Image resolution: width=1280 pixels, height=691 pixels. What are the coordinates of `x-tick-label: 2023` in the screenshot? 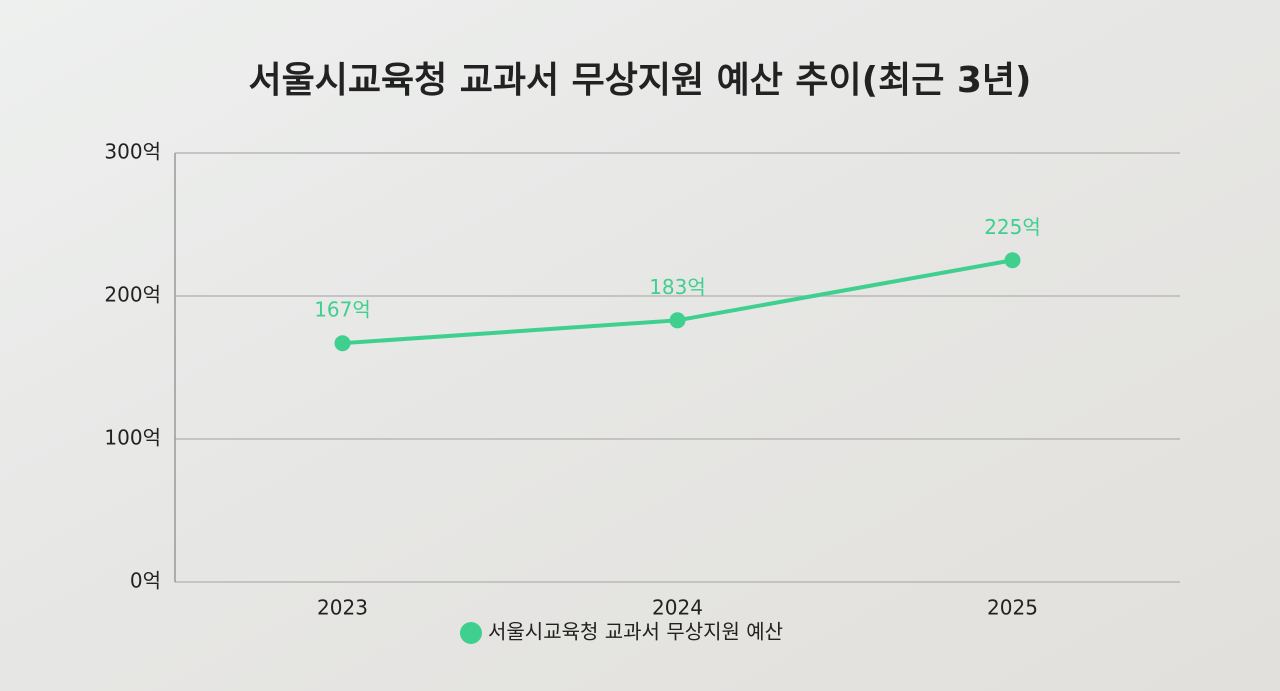 It's located at (342, 608).